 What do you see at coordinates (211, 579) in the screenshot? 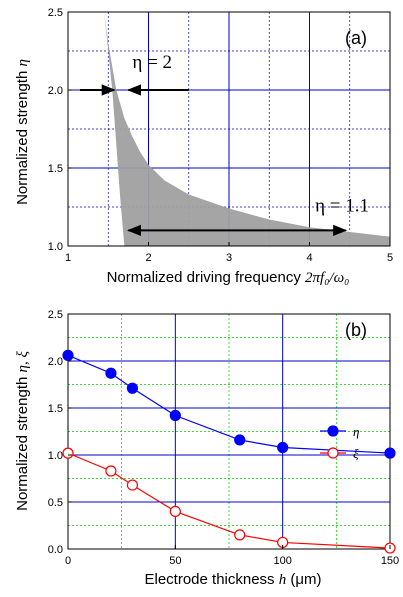
I see `panel-b-xlabel-text: Electrode thickness` at bounding box center [211, 579].